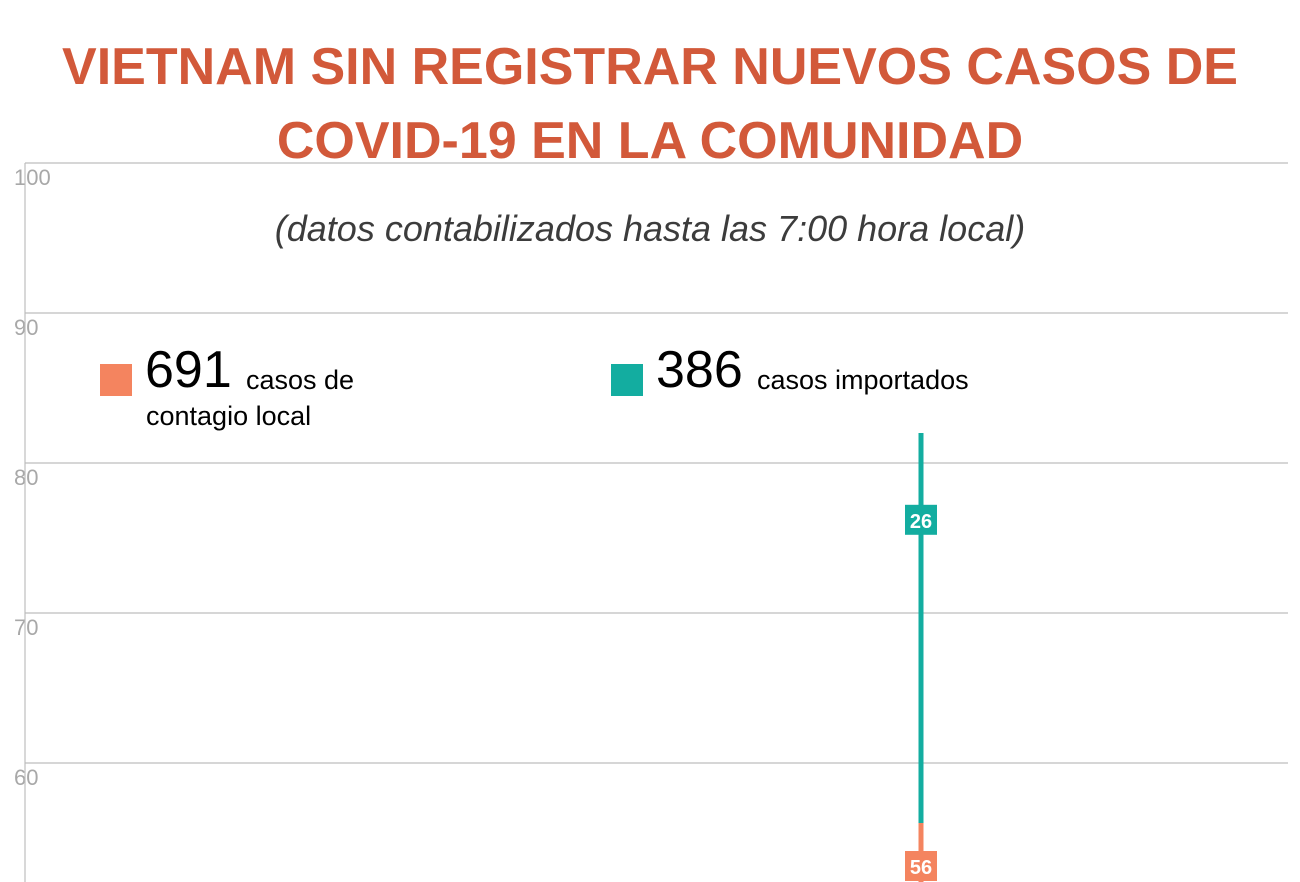 This screenshot has width=1300, height=882. I want to click on data-label-box-imported, so click(921, 519).